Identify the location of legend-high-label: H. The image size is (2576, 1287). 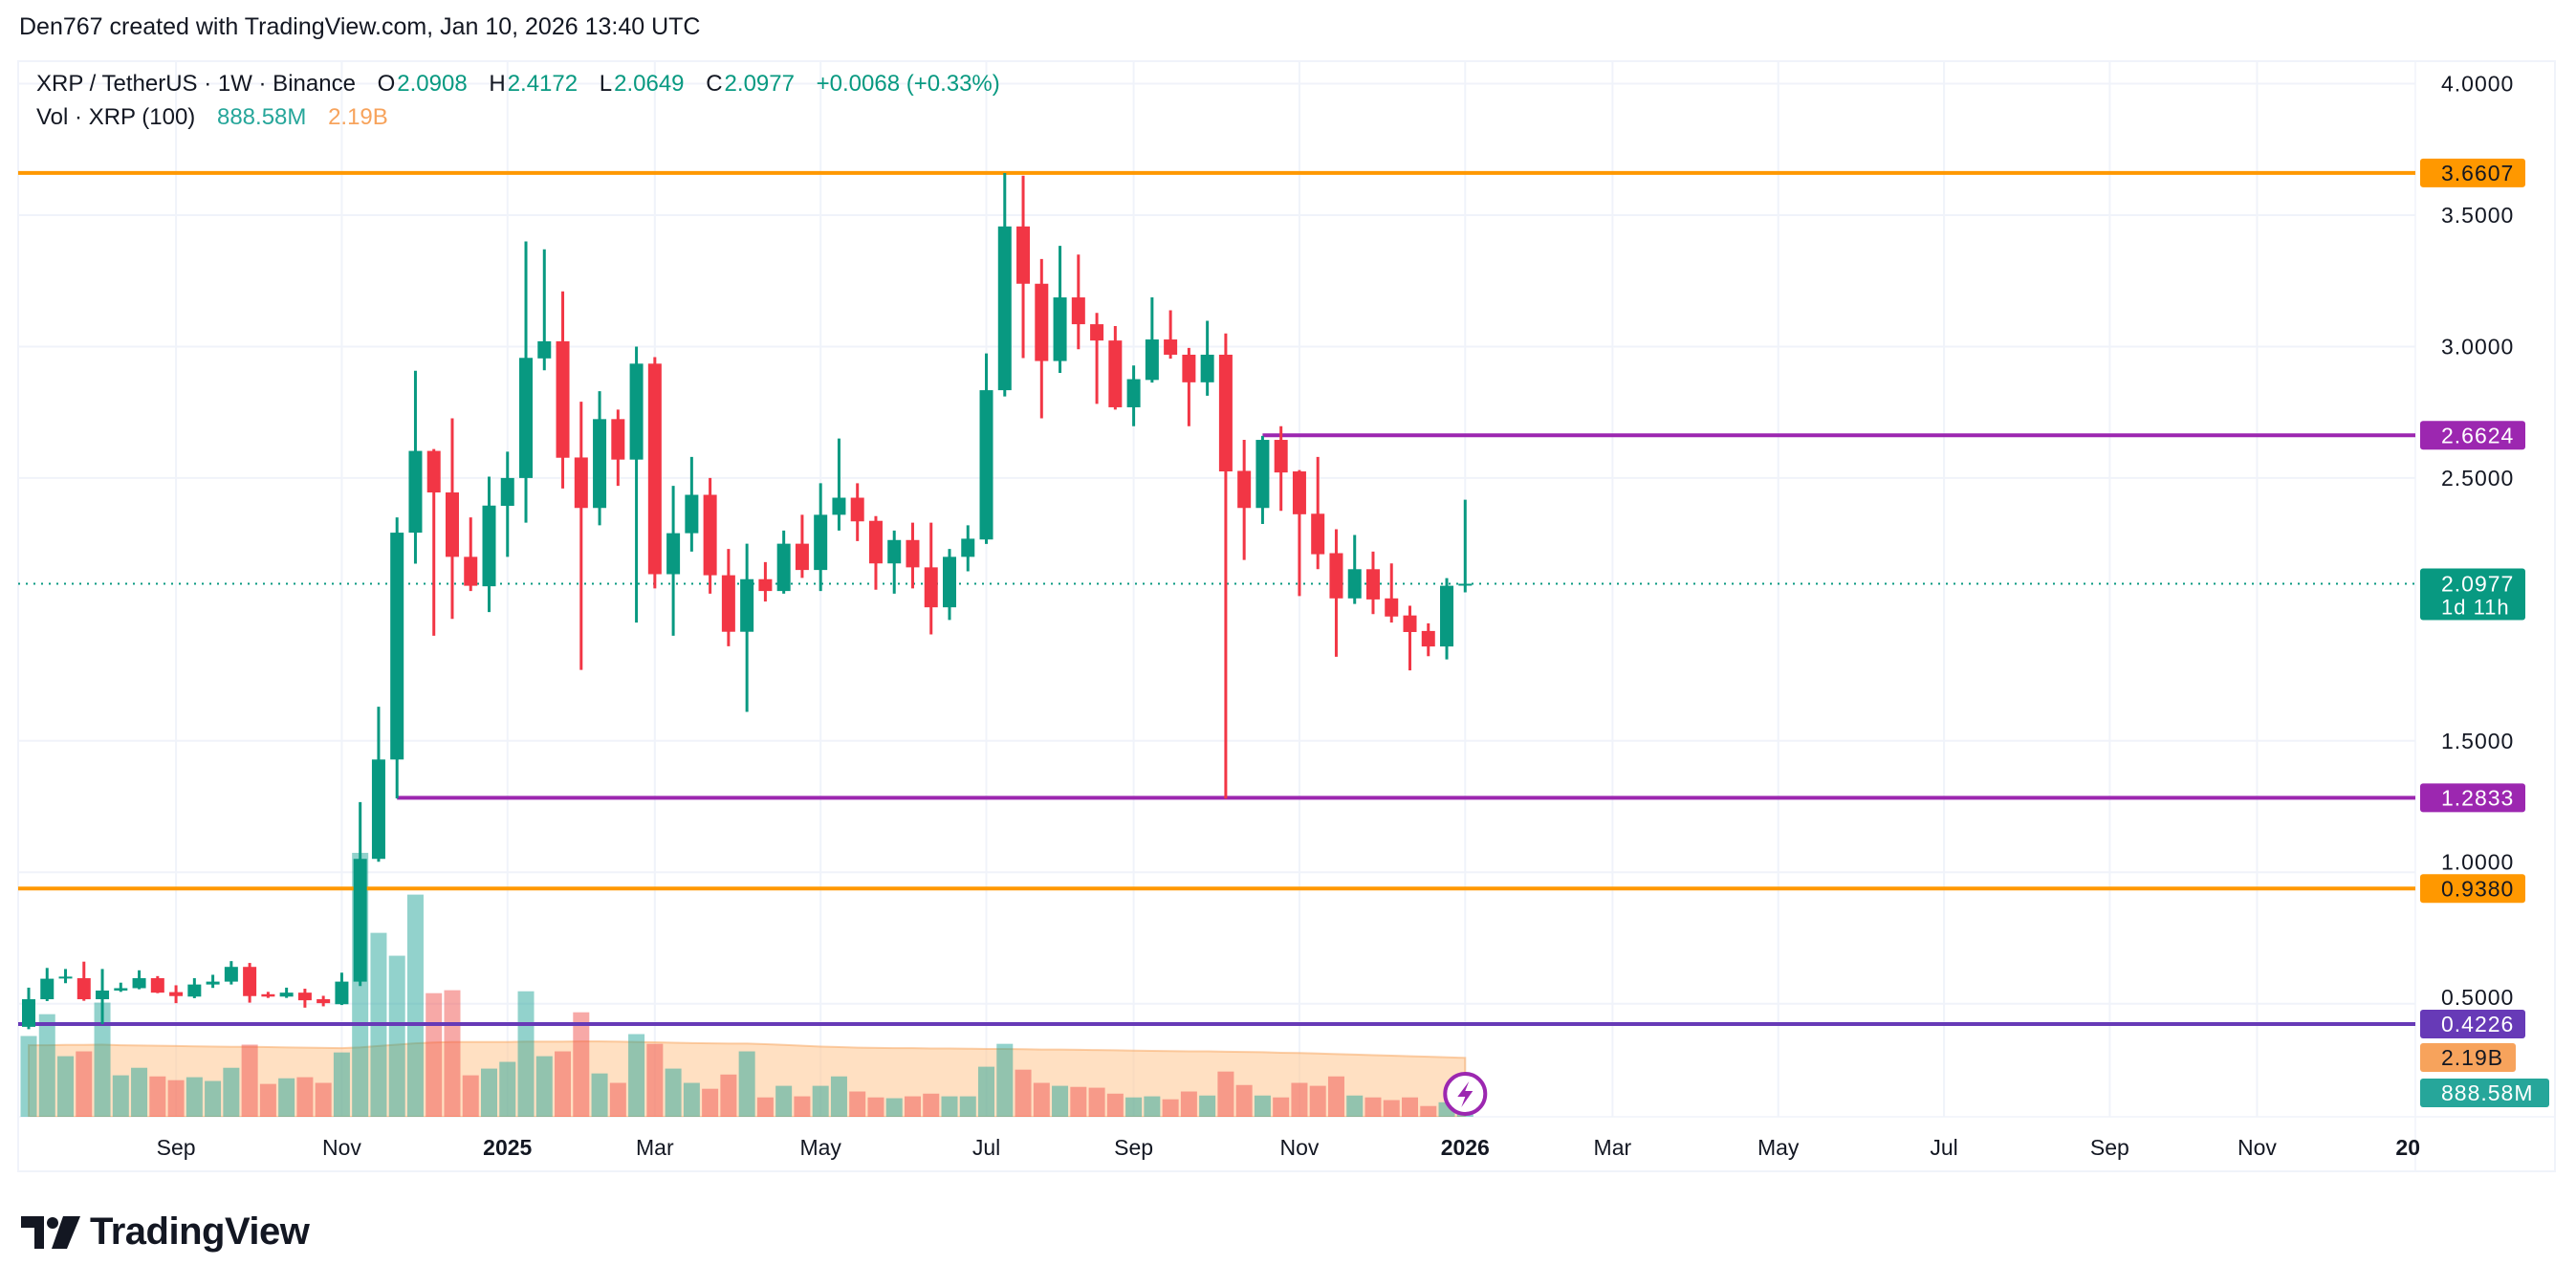
(497, 84).